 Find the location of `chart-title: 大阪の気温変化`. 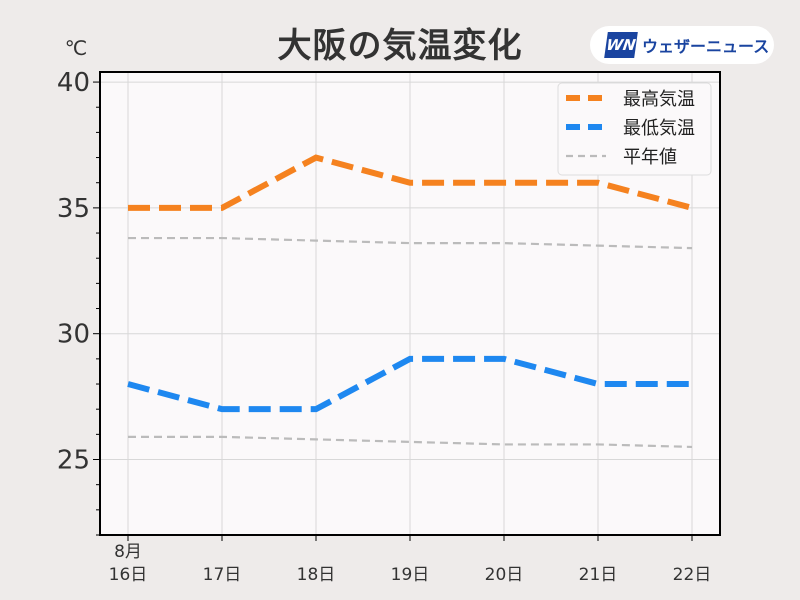

chart-title: 大阪の気温変化 is located at coordinates (400, 46).